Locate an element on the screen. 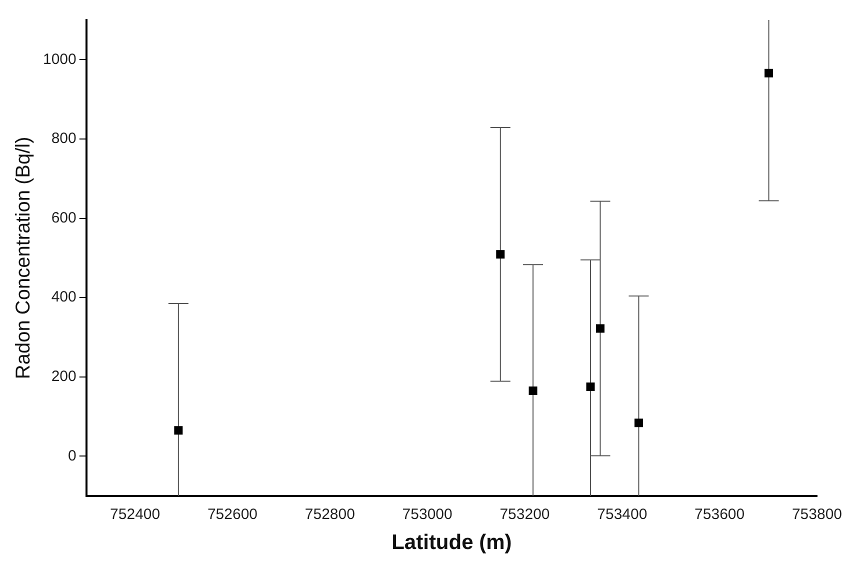 The height and width of the screenshot is (568, 855). x-tick-label: 753600 is located at coordinates (719, 514).